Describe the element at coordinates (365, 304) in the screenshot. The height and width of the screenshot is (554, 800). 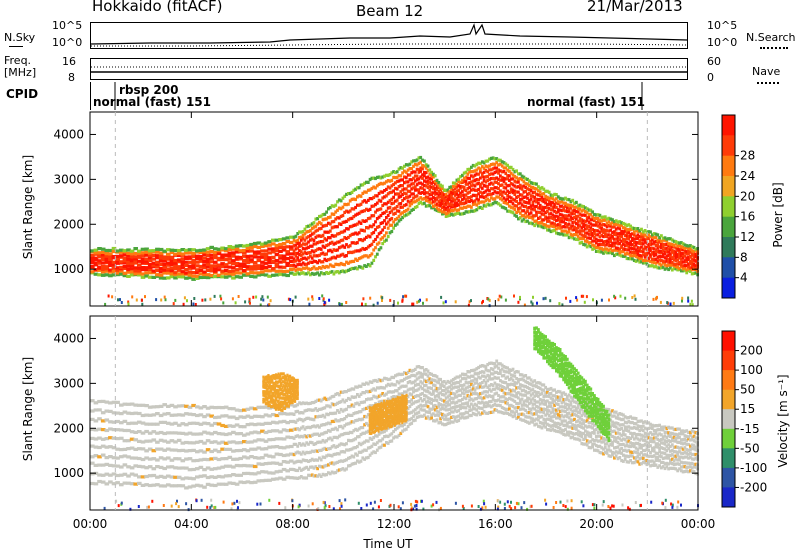
I see `ground-scatter-cell` at that location.